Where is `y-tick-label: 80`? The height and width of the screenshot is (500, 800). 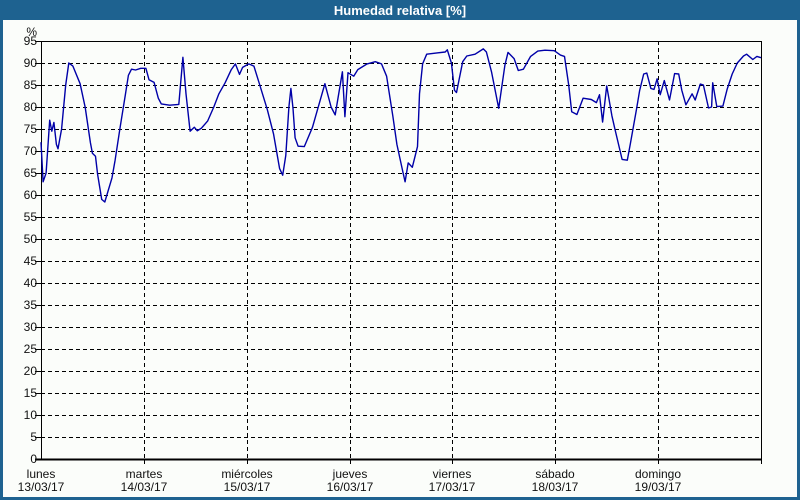
y-tick-label: 80 is located at coordinates (30, 107).